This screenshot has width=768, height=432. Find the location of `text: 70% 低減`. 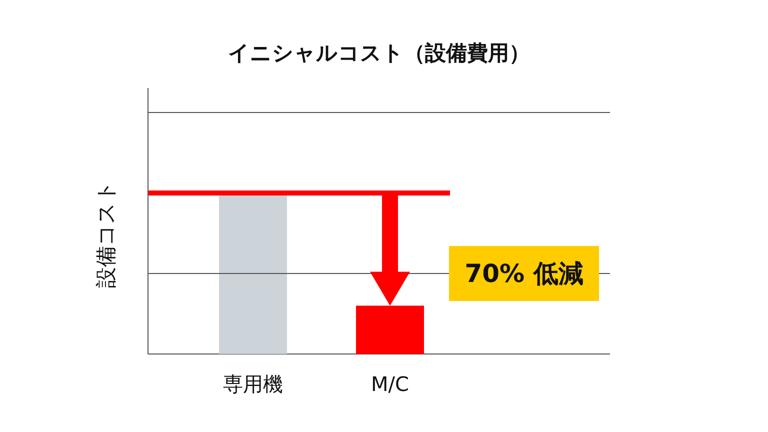

text: 70% 低減 is located at coordinates (524, 273).